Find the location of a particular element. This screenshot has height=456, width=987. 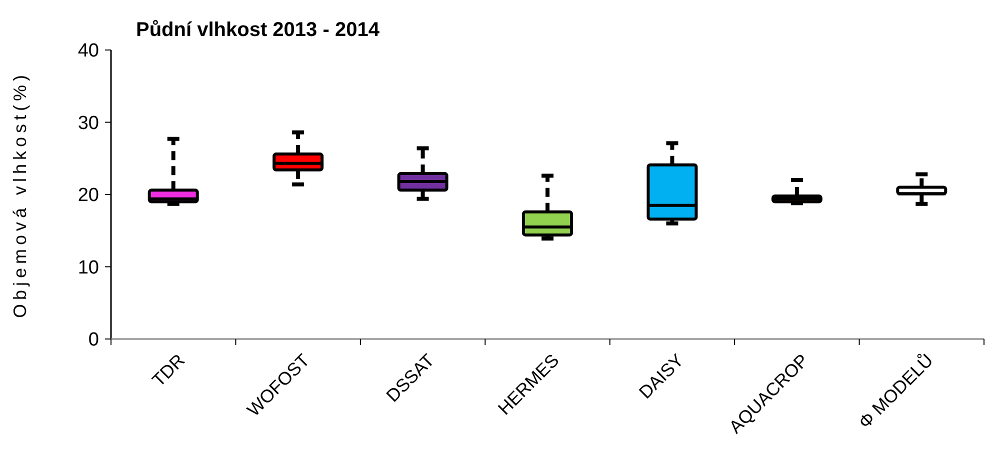

x-tick-label: TDR is located at coordinates (168, 370).